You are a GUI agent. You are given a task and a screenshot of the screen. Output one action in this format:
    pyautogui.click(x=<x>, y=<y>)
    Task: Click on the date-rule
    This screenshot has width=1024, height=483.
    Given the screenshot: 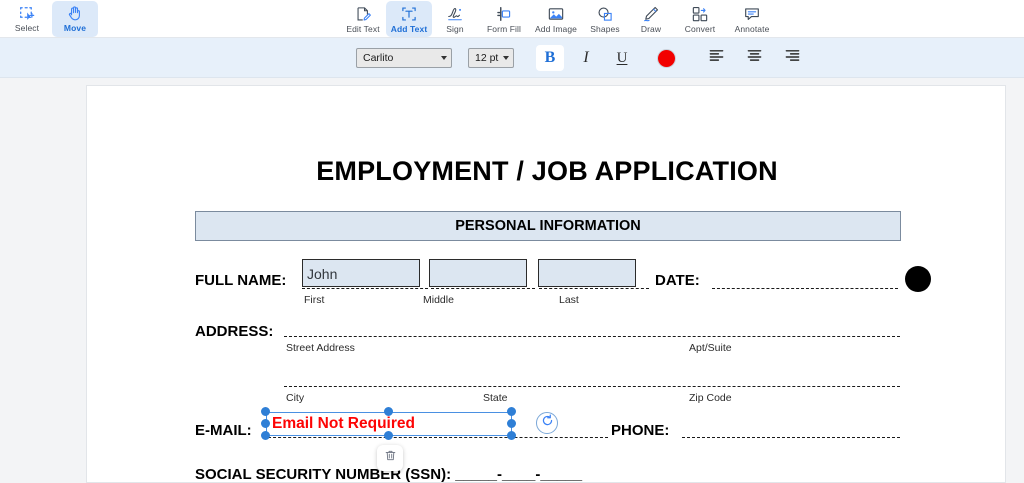 What is the action you would take?
    pyautogui.click(x=805, y=288)
    